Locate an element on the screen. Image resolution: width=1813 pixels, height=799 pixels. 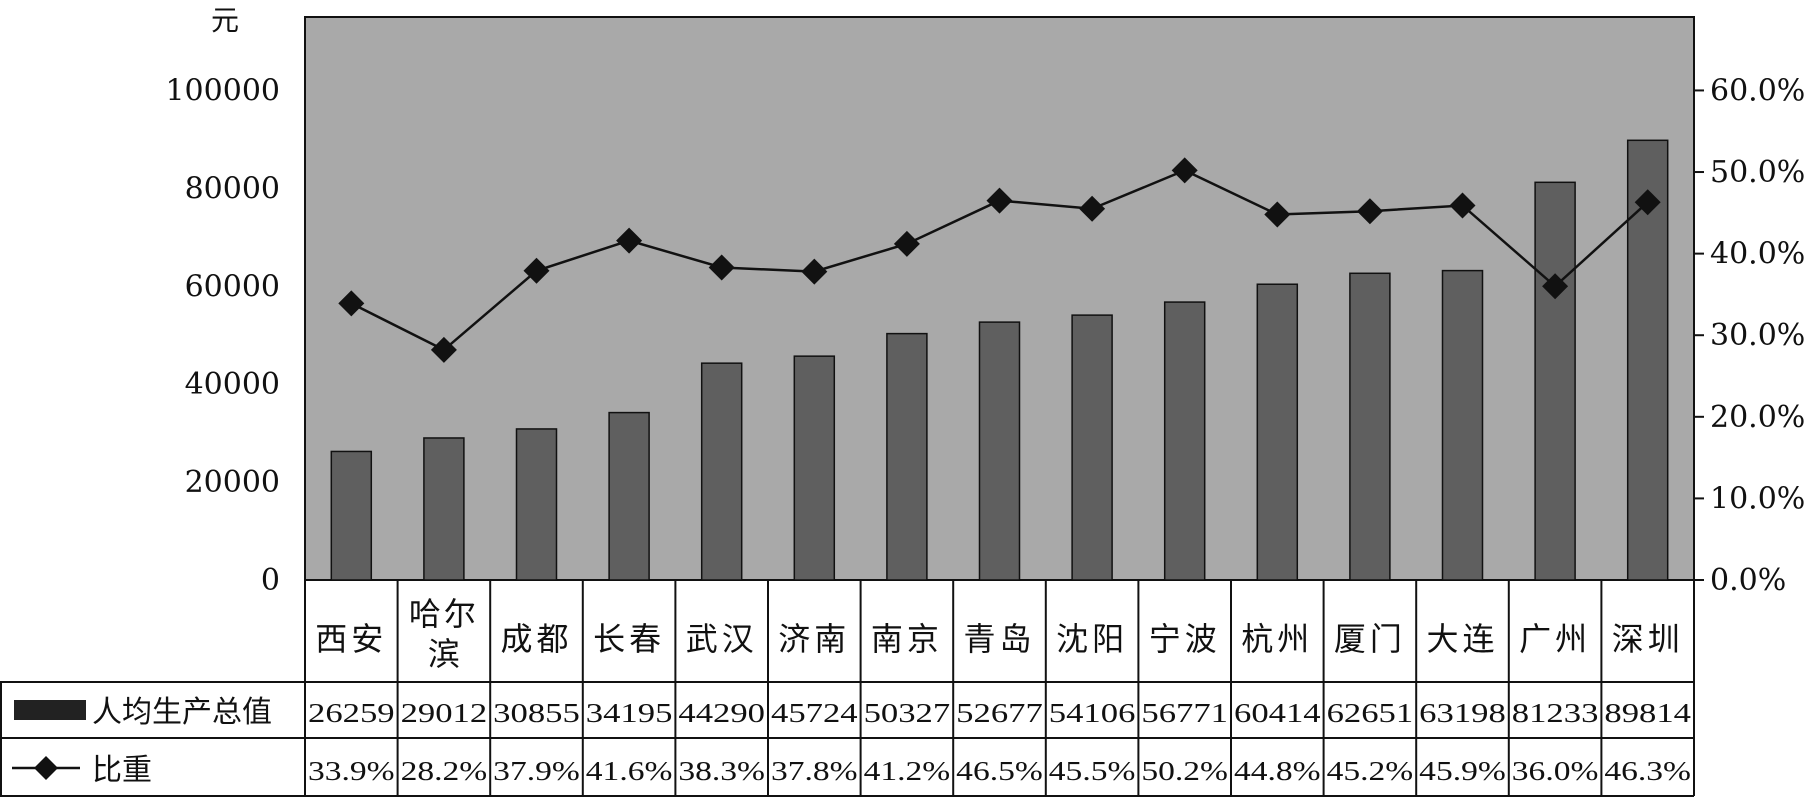
data-label-bar: 89814 is located at coordinates (1647, 713).